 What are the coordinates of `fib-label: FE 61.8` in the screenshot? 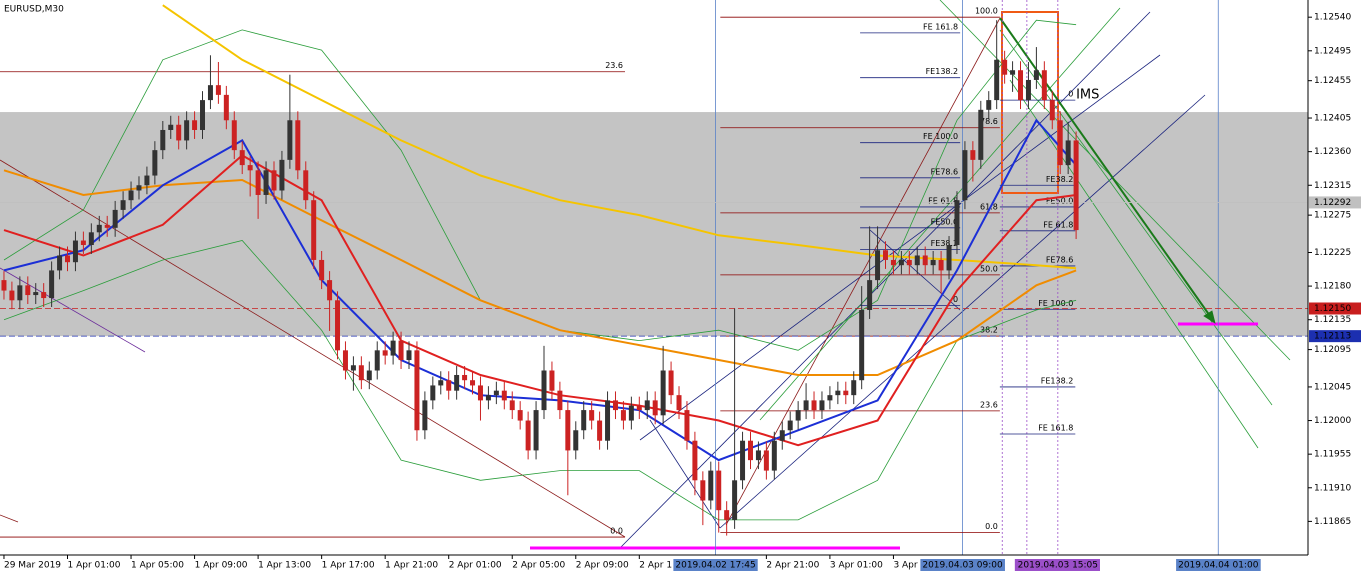 It's located at (1058, 224).